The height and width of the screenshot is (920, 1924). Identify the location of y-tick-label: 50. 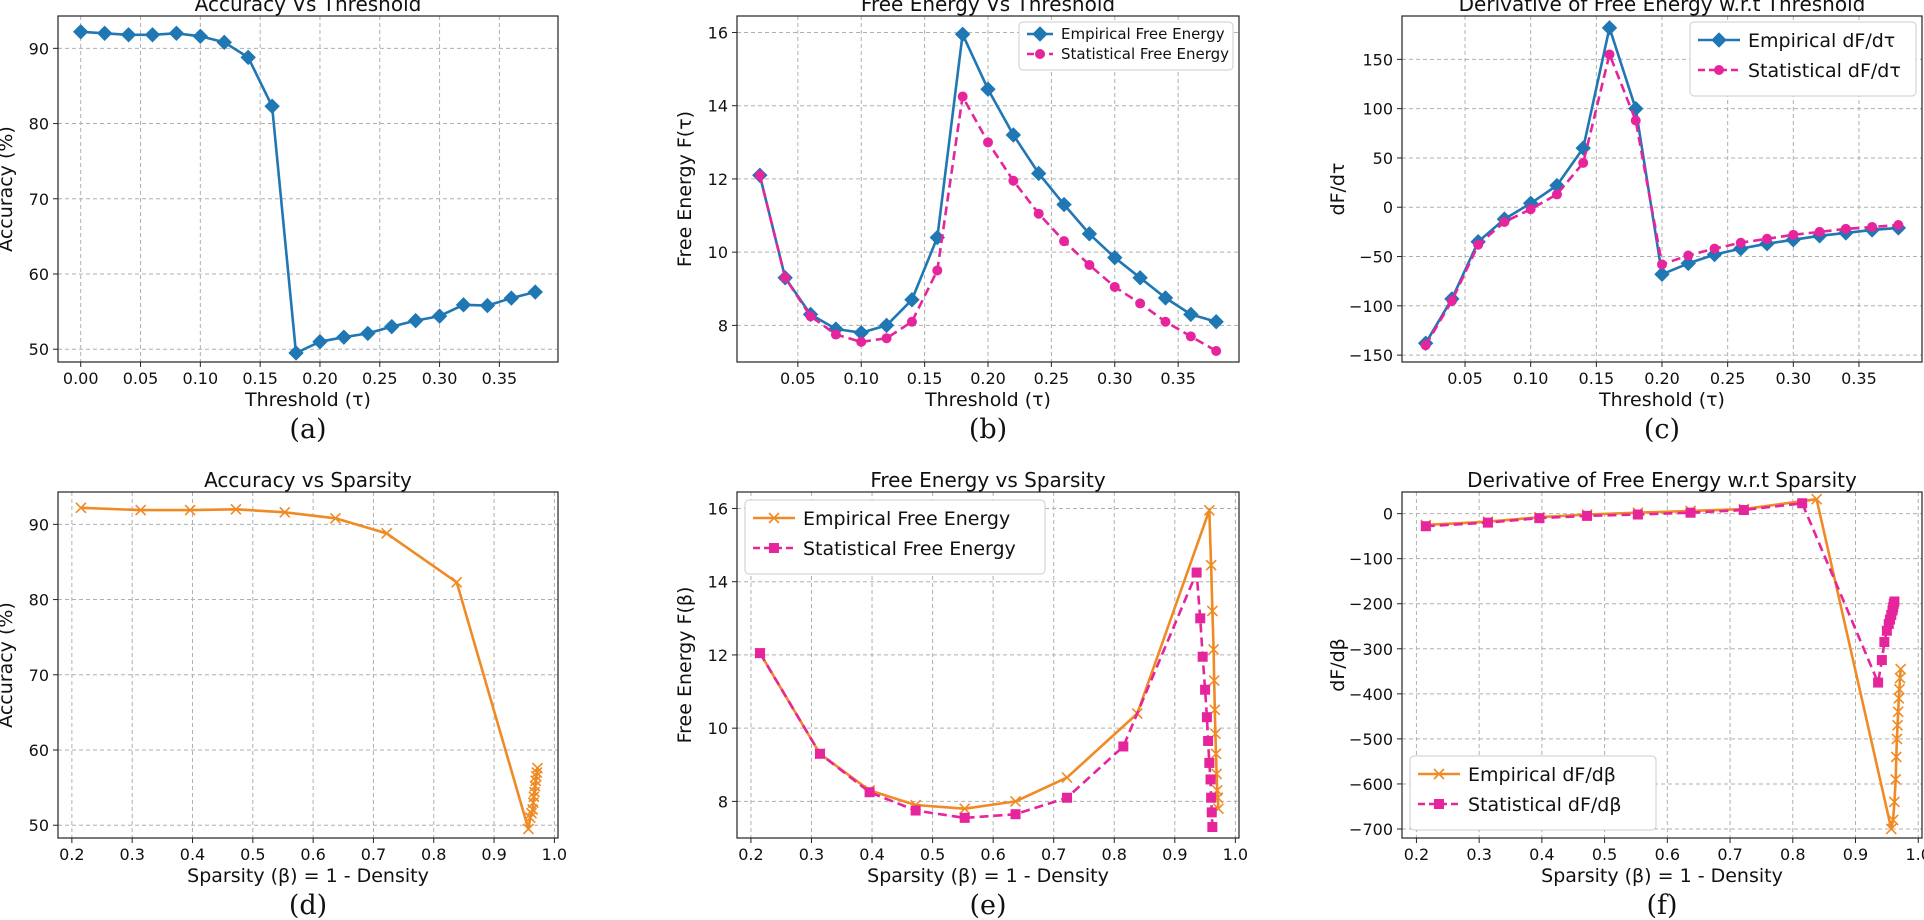
(39, 349).